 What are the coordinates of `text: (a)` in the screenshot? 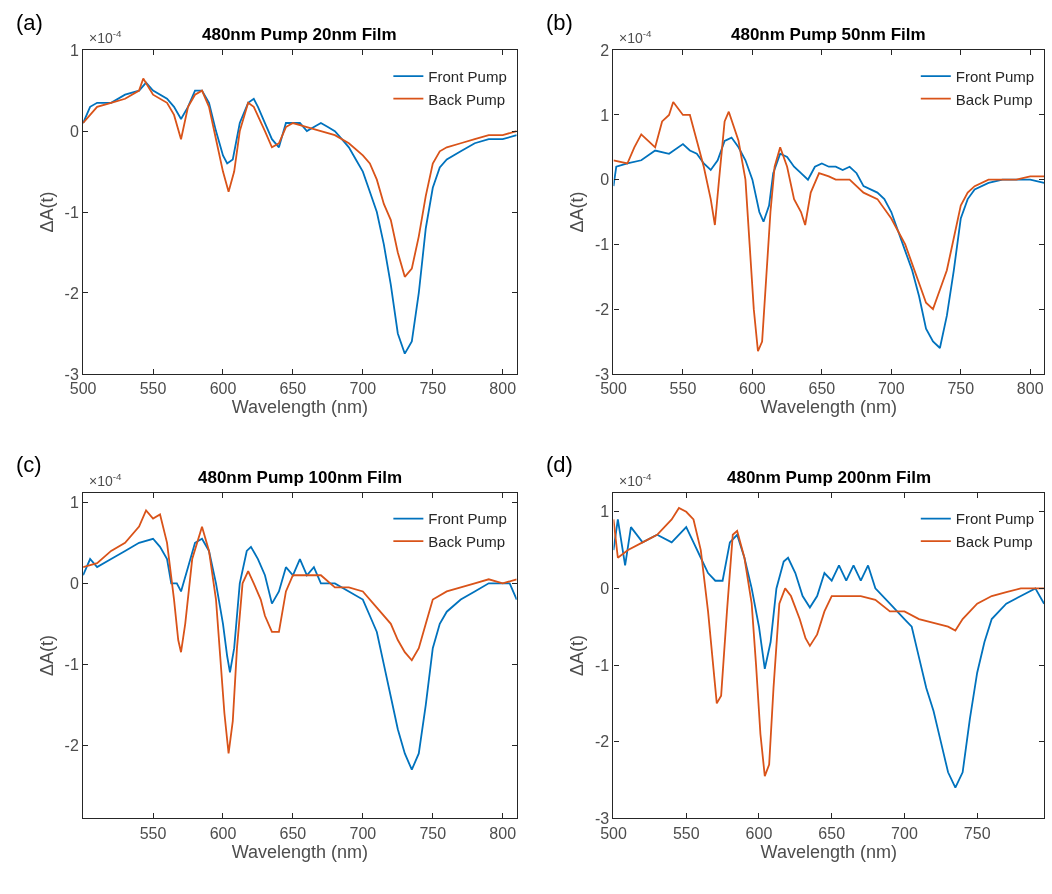 It's located at (29, 22).